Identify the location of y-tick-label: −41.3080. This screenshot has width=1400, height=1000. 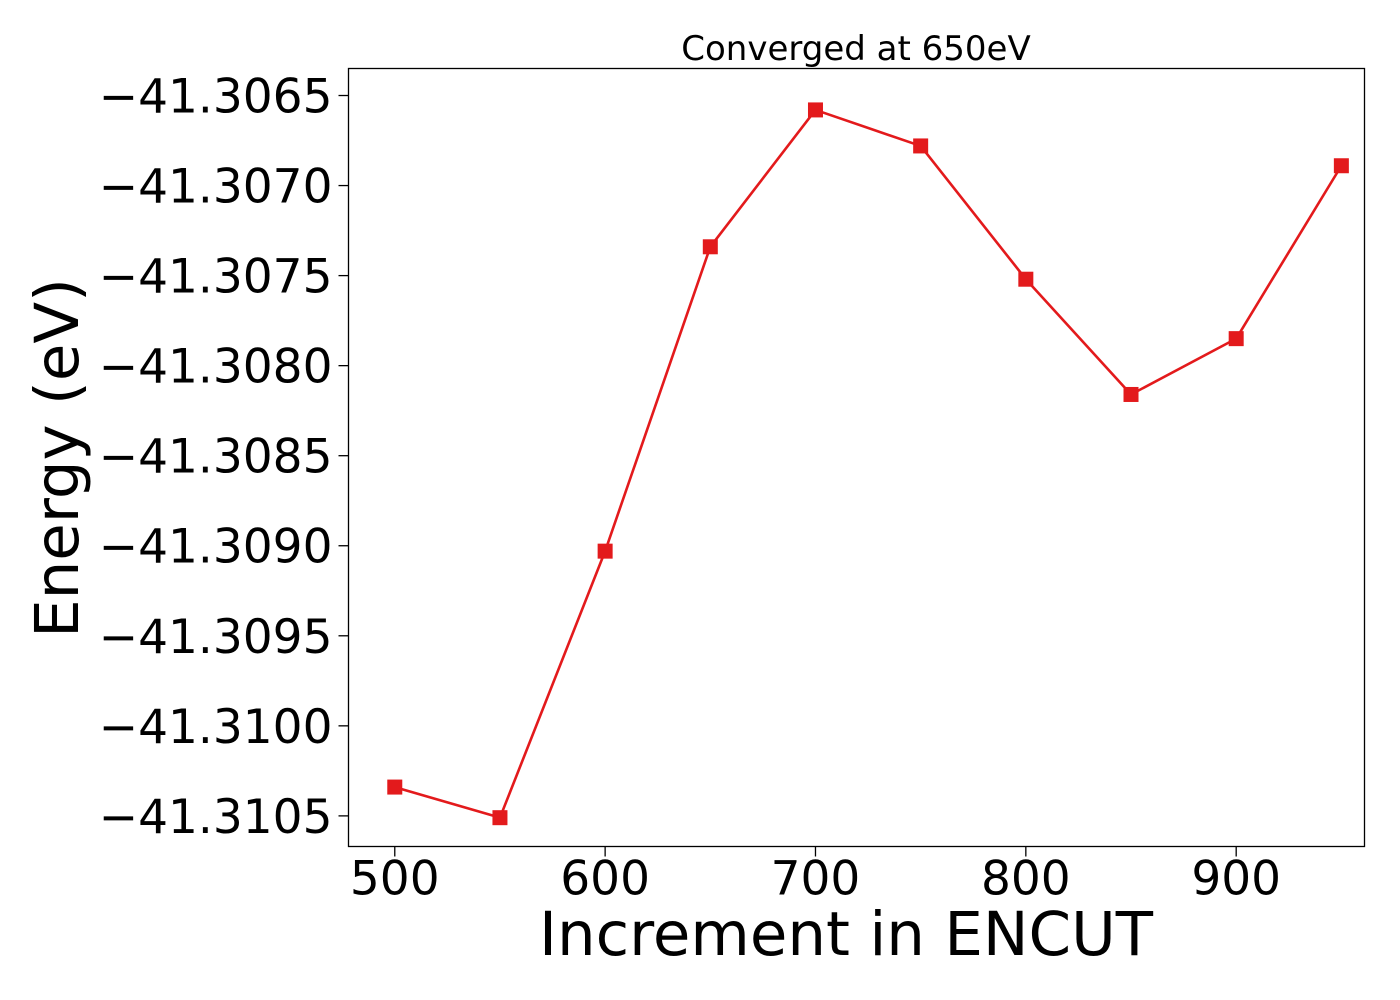
(216, 367).